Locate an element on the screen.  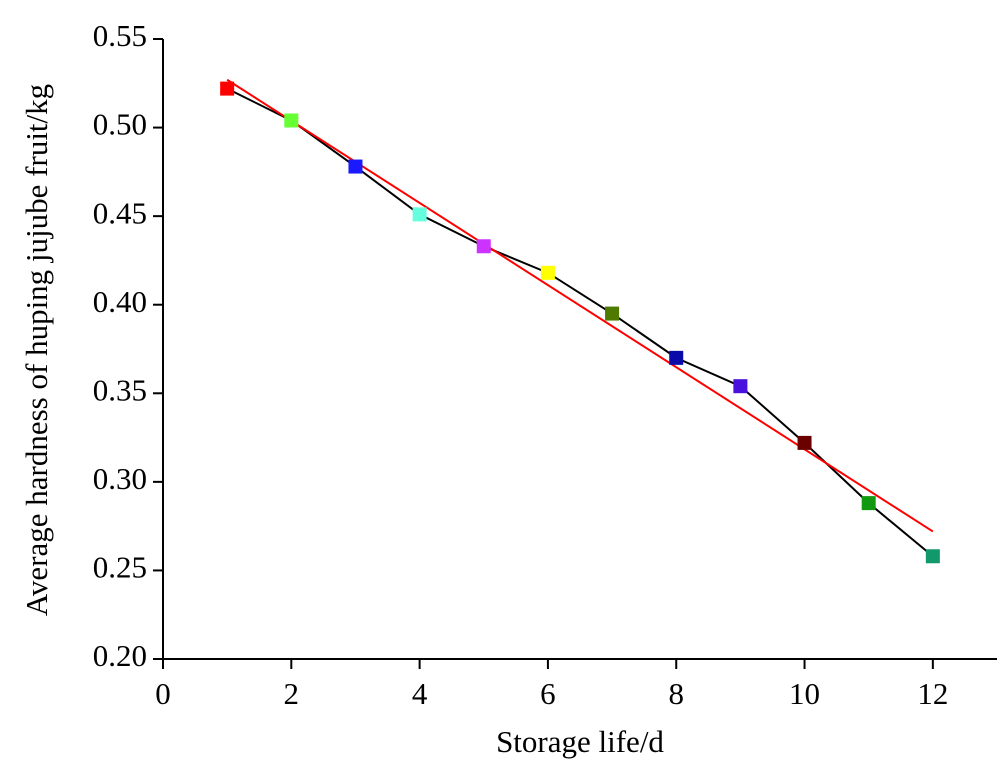
y-tick-label: 0.40 is located at coordinates (120, 301).